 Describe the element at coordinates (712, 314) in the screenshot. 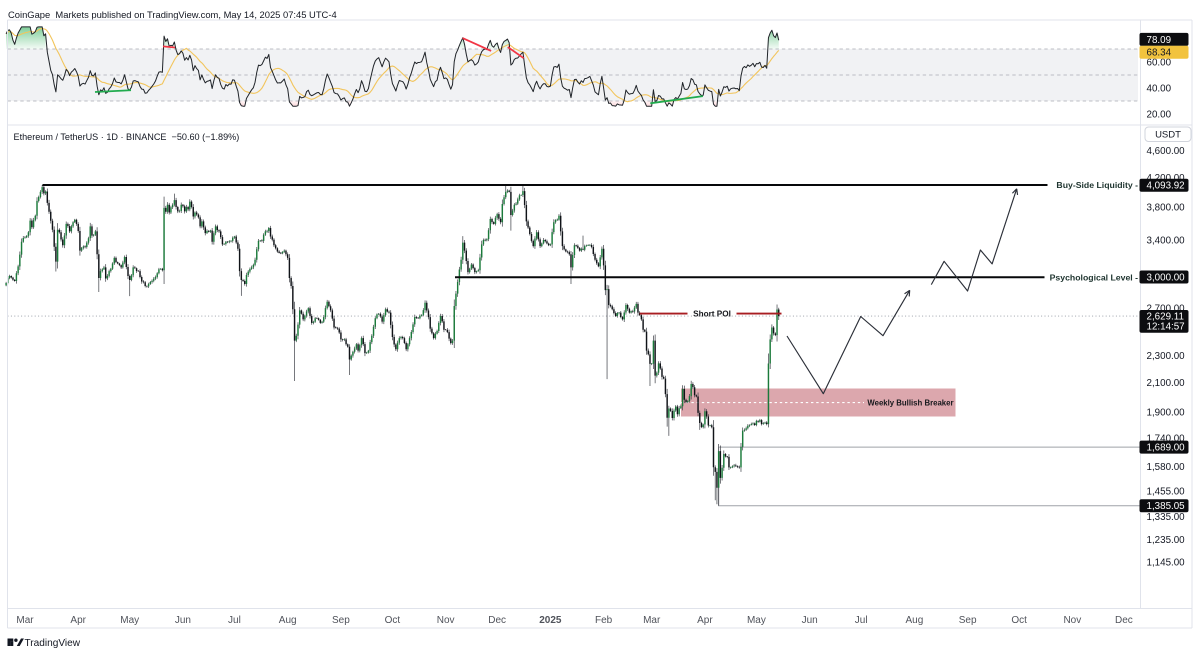

I see `svg-text: Short POI` at that location.